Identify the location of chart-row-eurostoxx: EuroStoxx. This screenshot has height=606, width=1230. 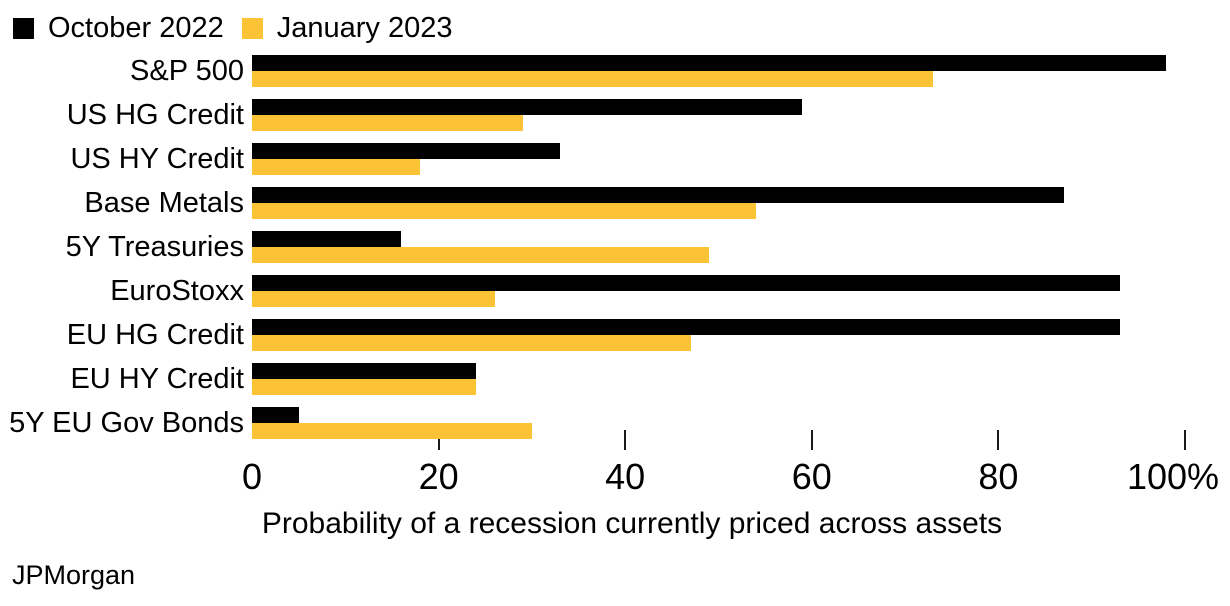
(615, 291).